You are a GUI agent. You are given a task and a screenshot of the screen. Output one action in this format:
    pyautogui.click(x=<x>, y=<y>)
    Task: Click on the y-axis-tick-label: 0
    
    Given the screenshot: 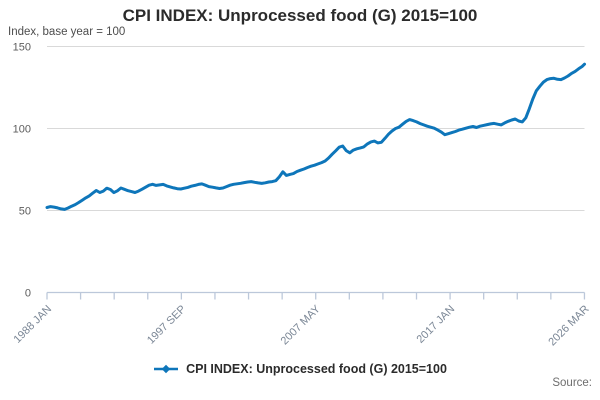 What is the action you would take?
    pyautogui.click(x=28, y=294)
    